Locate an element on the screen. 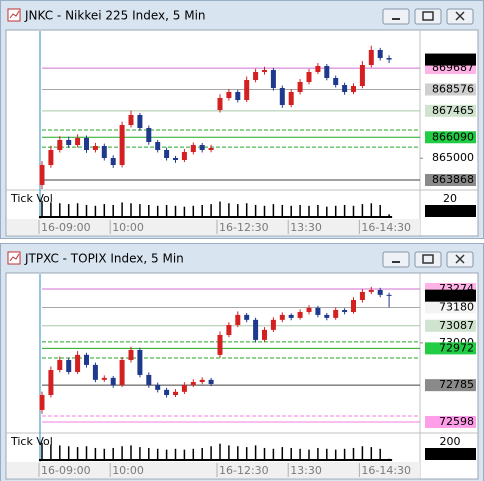  last-volume-label: 3 is located at coordinates (452, 453).